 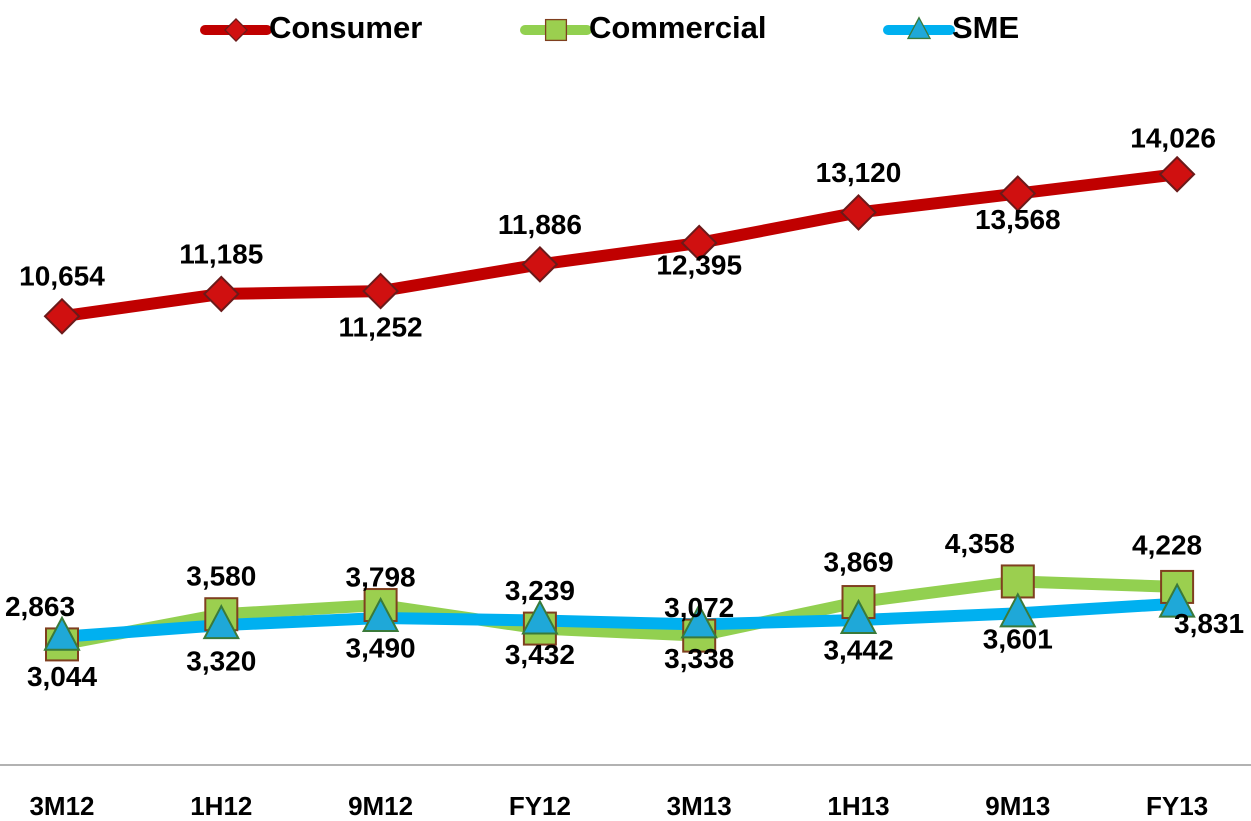 What do you see at coordinates (985, 27) in the screenshot?
I see `legend-label: SME` at bounding box center [985, 27].